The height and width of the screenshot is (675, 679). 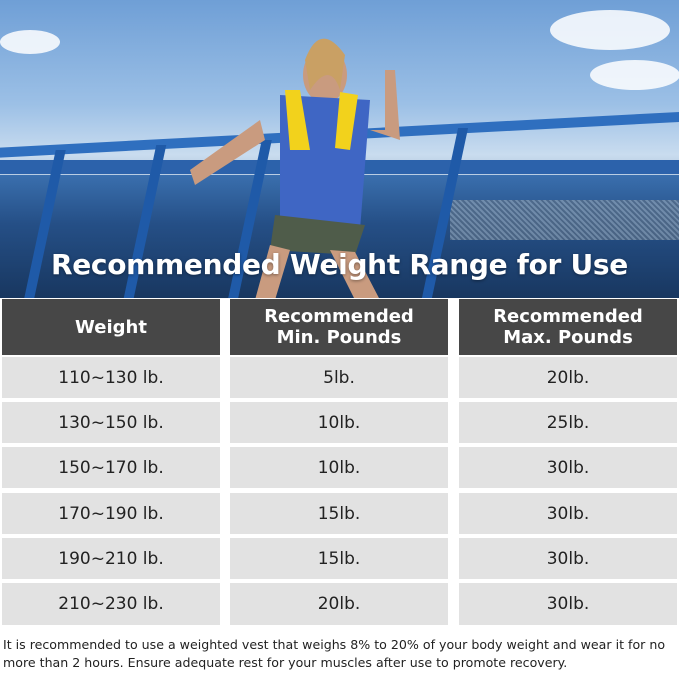 I want to click on table-cell-weight: 190~210 lb., so click(x=111, y=558).